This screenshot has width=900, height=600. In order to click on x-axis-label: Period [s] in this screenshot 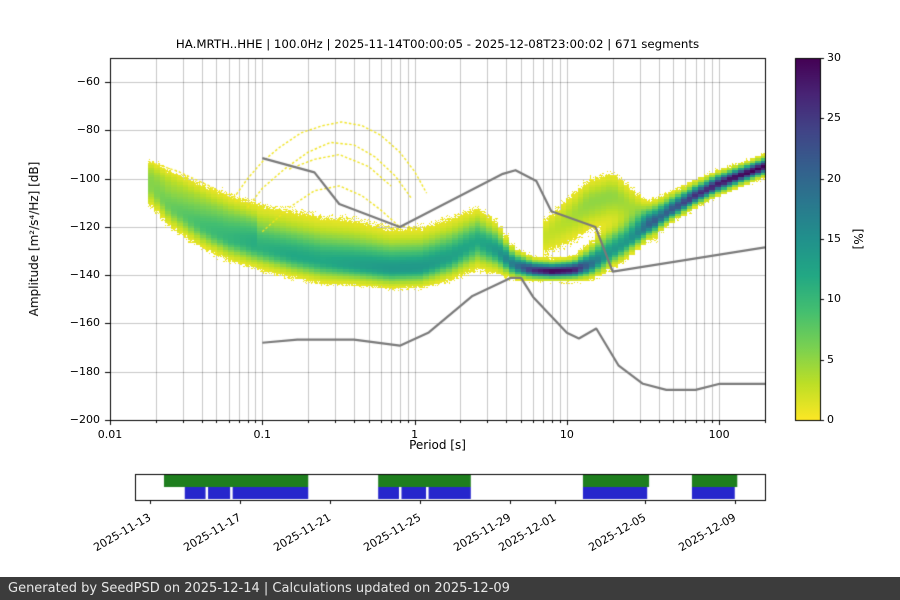, I will do `click(437, 445)`.